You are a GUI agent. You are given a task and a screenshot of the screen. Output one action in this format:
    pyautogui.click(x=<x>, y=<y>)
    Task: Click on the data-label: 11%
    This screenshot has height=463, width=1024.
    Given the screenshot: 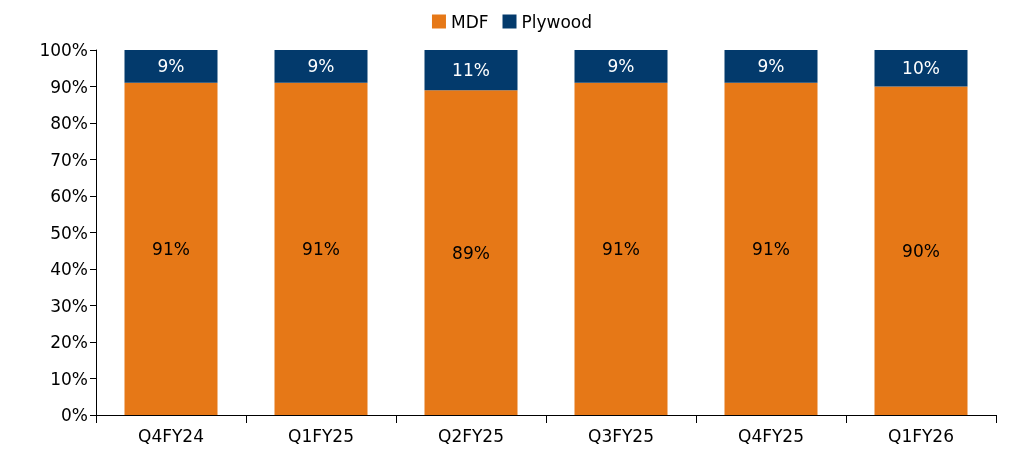 What is the action you would take?
    pyautogui.click(x=471, y=70)
    